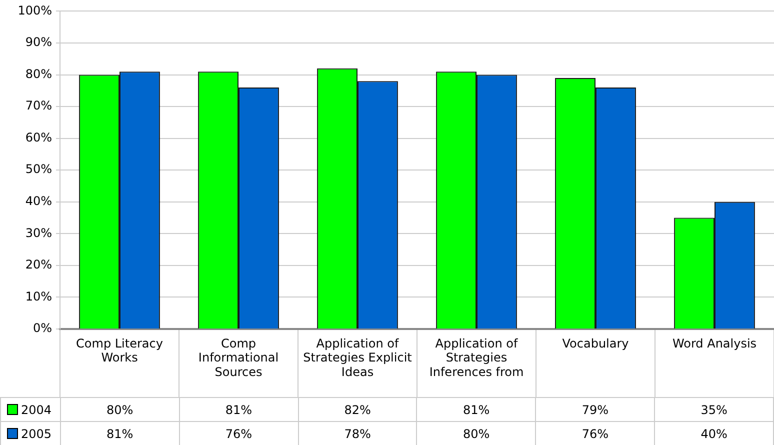  What do you see at coordinates (38, 73) in the screenshot?
I see `y-tick-label: 80%` at bounding box center [38, 73].